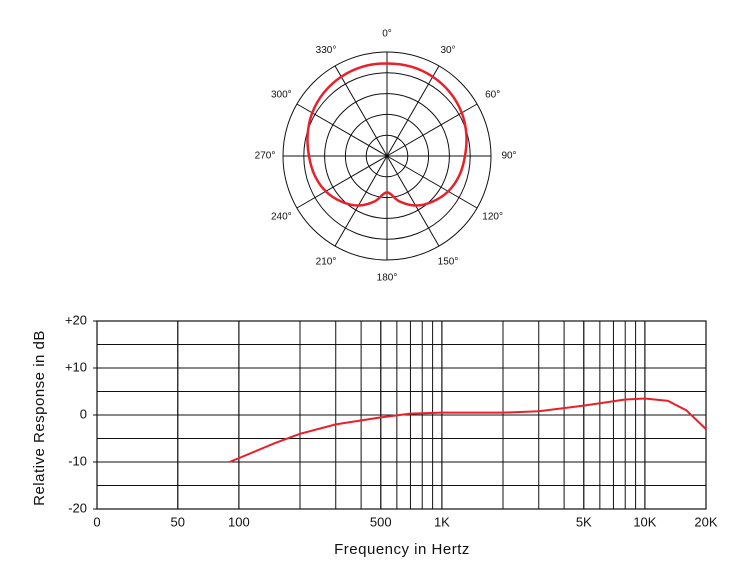  Describe the element at coordinates (387, 34) in the screenshot. I see `angle-label: 0°` at that location.